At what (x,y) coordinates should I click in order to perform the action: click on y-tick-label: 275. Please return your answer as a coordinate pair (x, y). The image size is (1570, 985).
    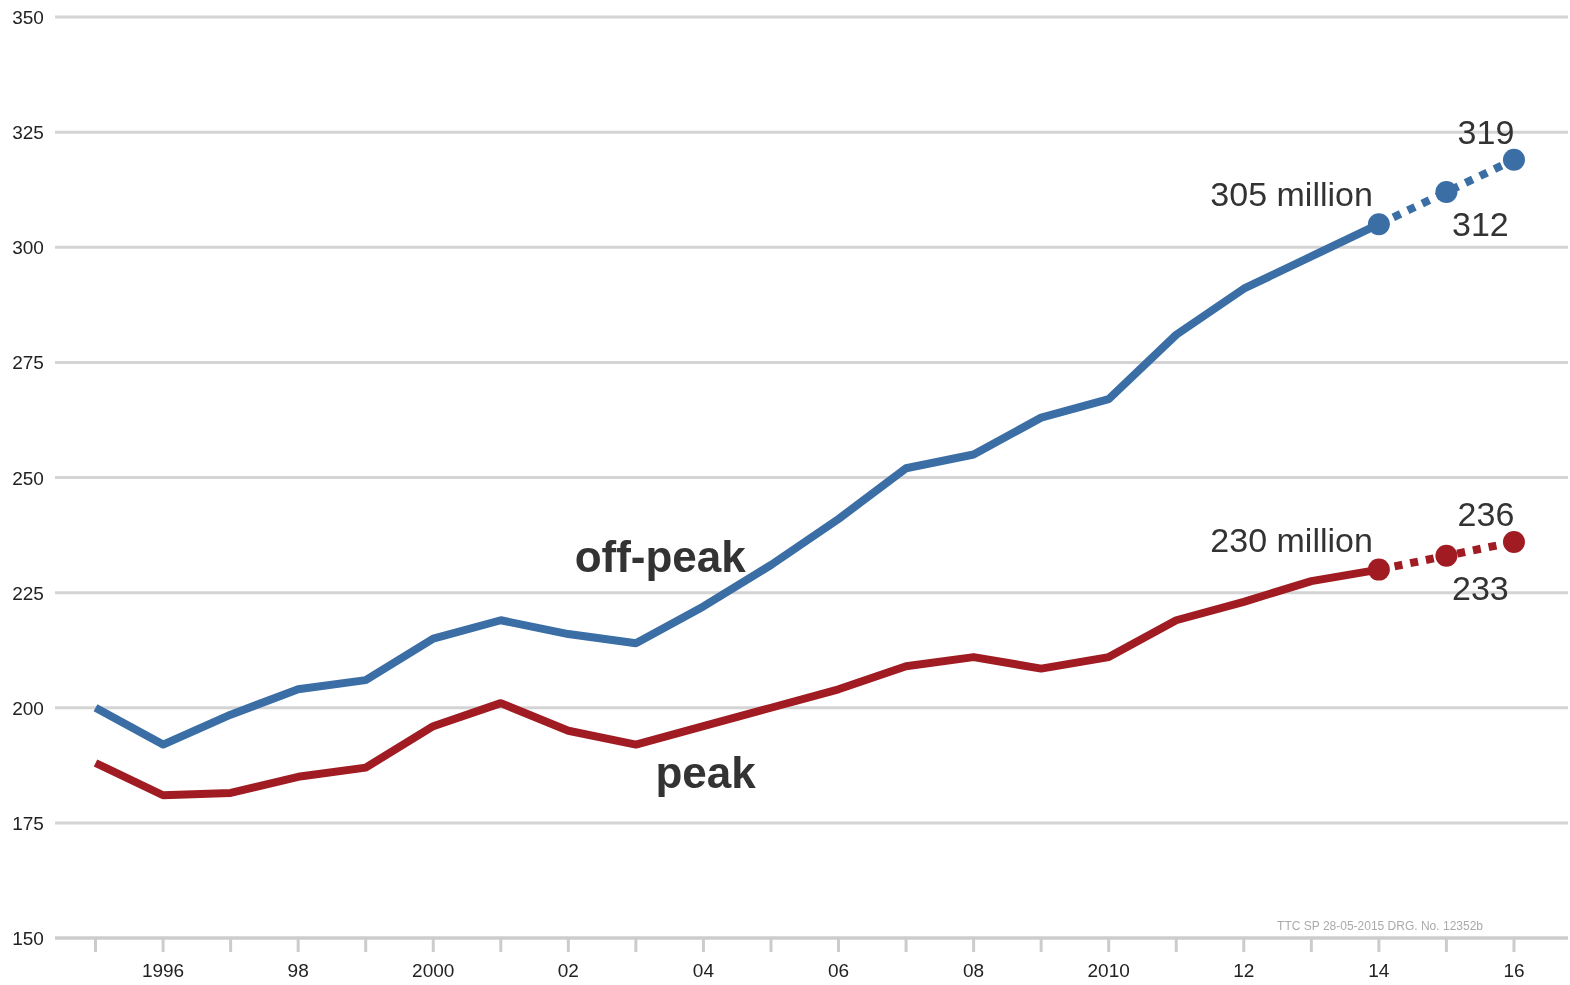
    Looking at the image, I should click on (28, 363).